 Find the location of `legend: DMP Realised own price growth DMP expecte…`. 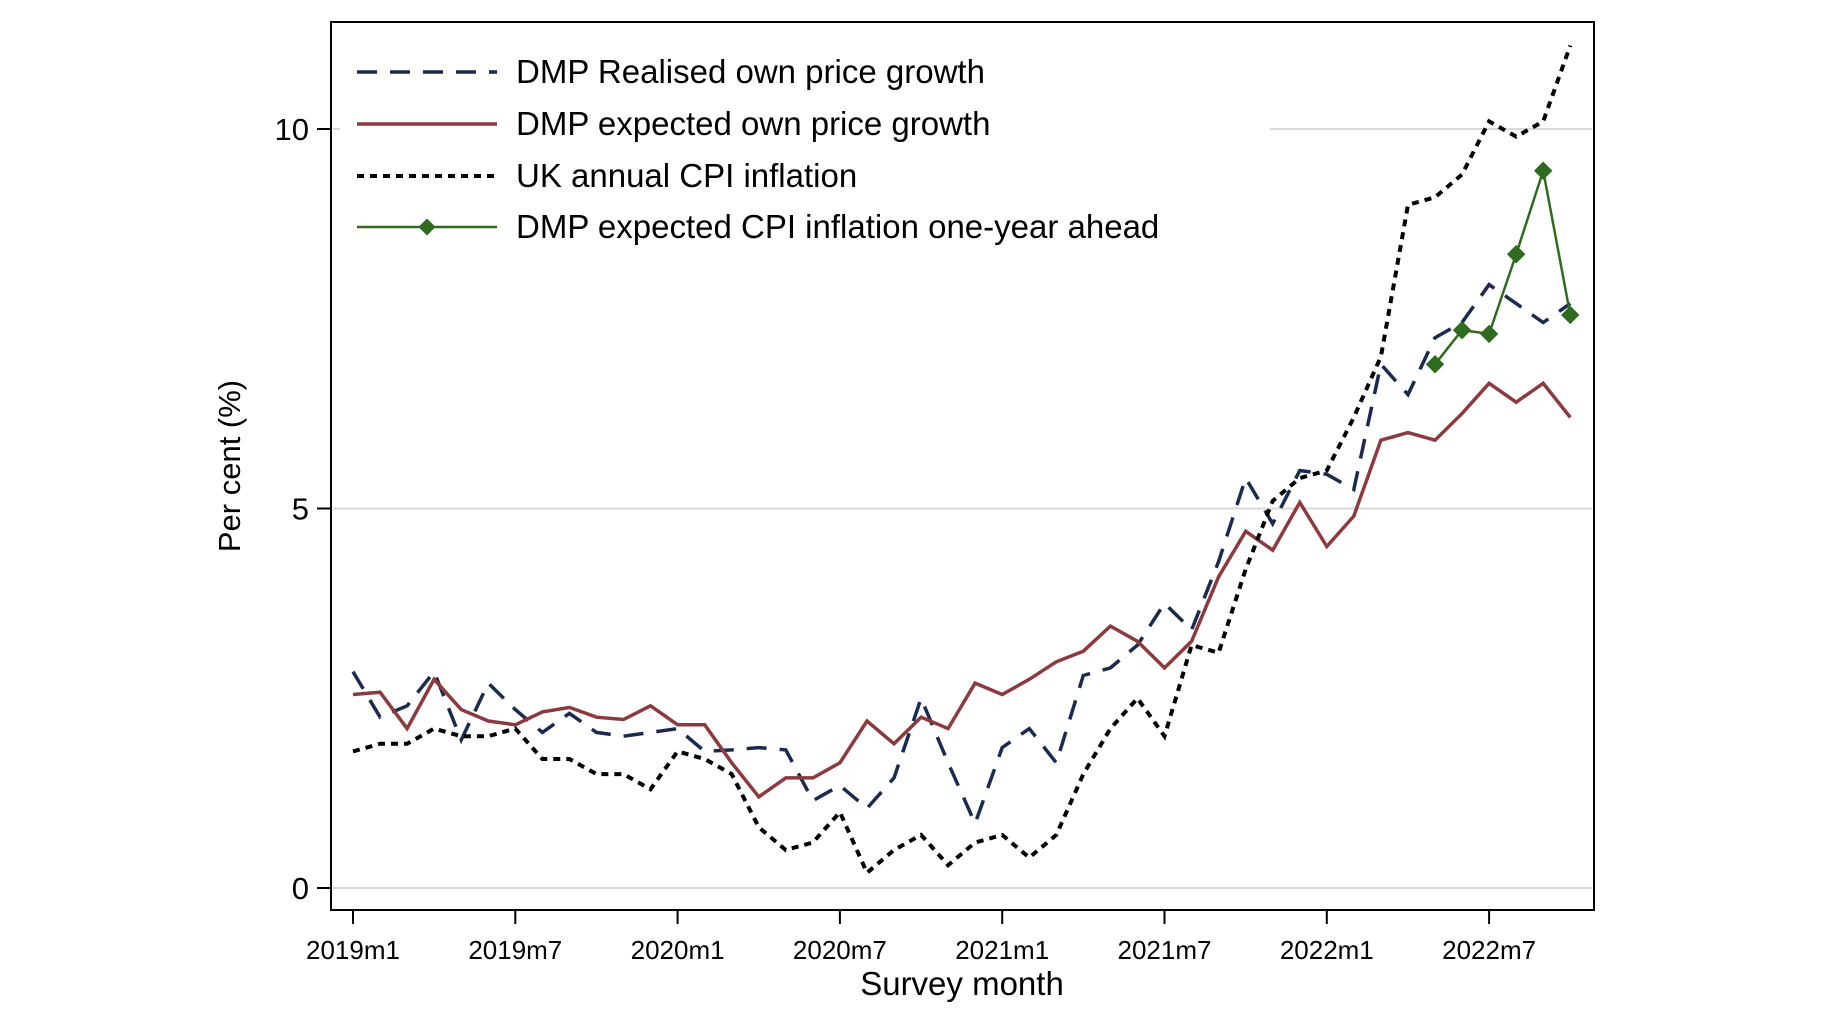

legend: DMP Realised own price growth DMP expecte… is located at coordinates (758, 149).